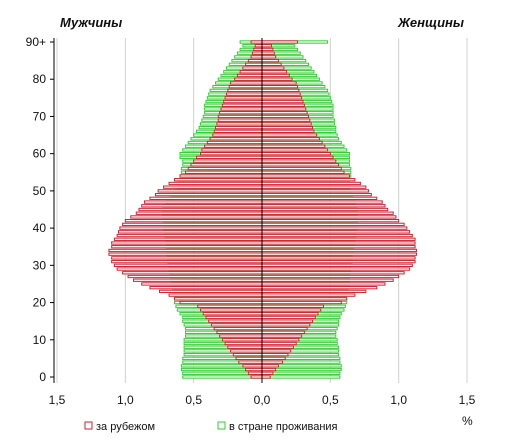 Image resolution: width=516 pixels, height=443 pixels. I want to click on y-tick-label-9: 90+, so click(36, 42).